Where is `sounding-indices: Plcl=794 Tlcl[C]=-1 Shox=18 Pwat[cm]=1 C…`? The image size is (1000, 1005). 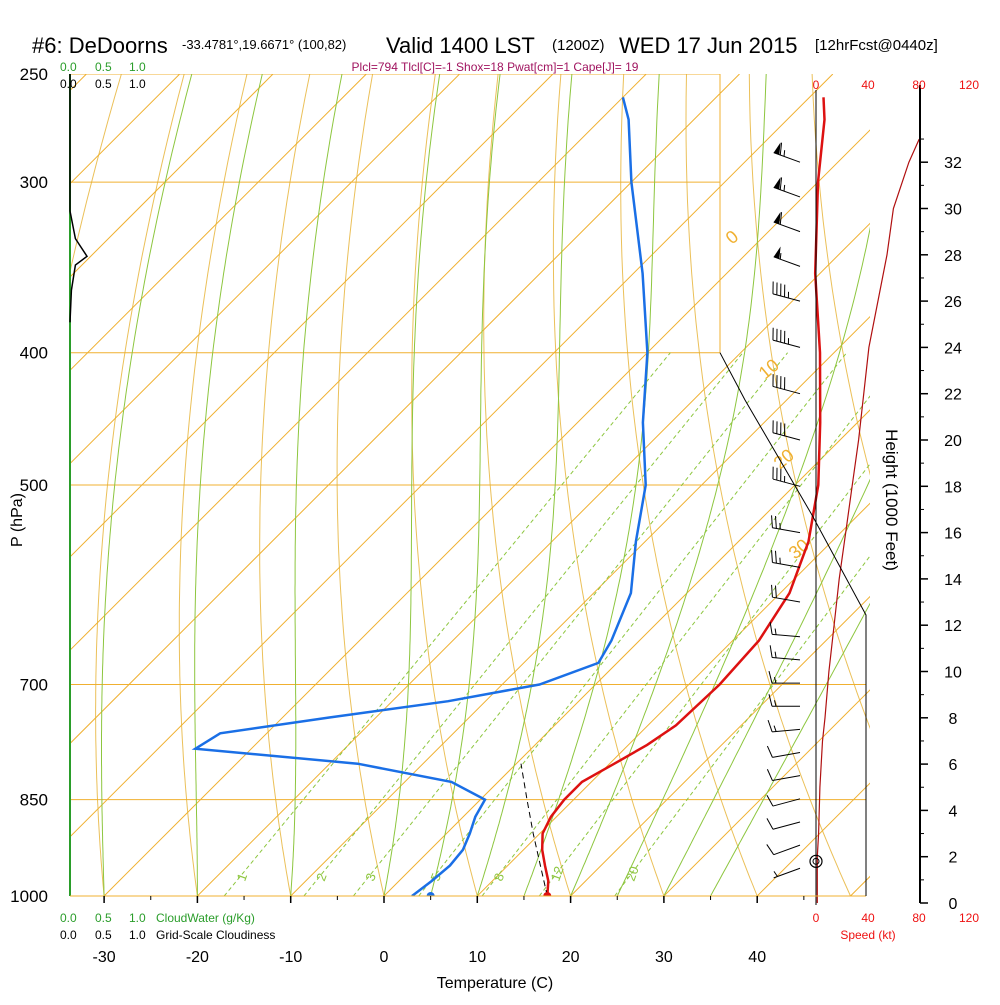
sounding-indices: Plcl=794 Tlcl[C]=-1 Shox=18 Pwat[cm]=1 C… is located at coordinates (495, 67).